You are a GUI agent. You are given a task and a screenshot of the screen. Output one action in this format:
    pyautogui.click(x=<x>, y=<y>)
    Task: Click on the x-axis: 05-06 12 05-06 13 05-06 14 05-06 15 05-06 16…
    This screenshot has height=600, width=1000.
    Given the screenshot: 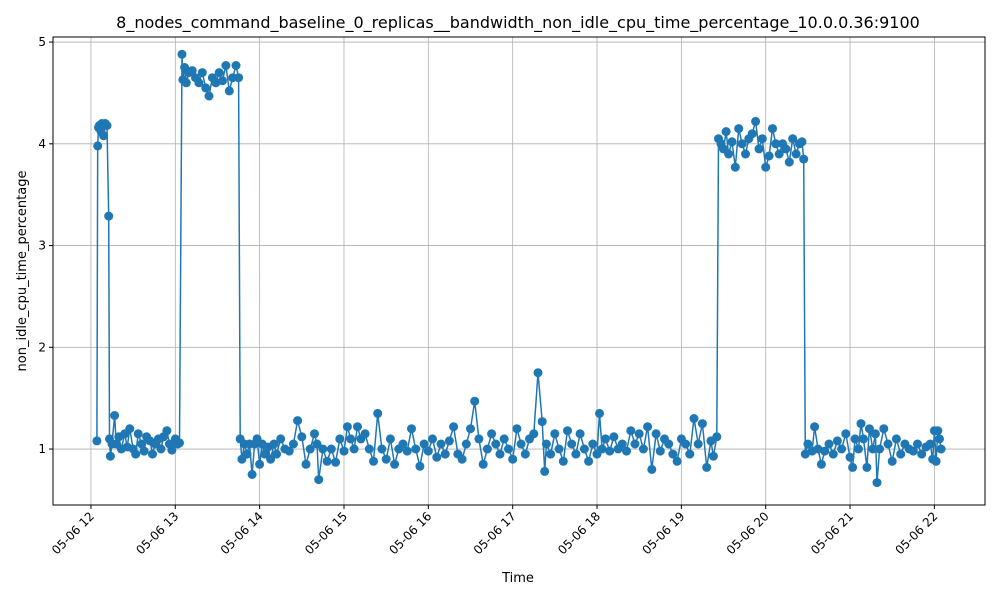 What is the action you would take?
    pyautogui.click(x=495, y=531)
    